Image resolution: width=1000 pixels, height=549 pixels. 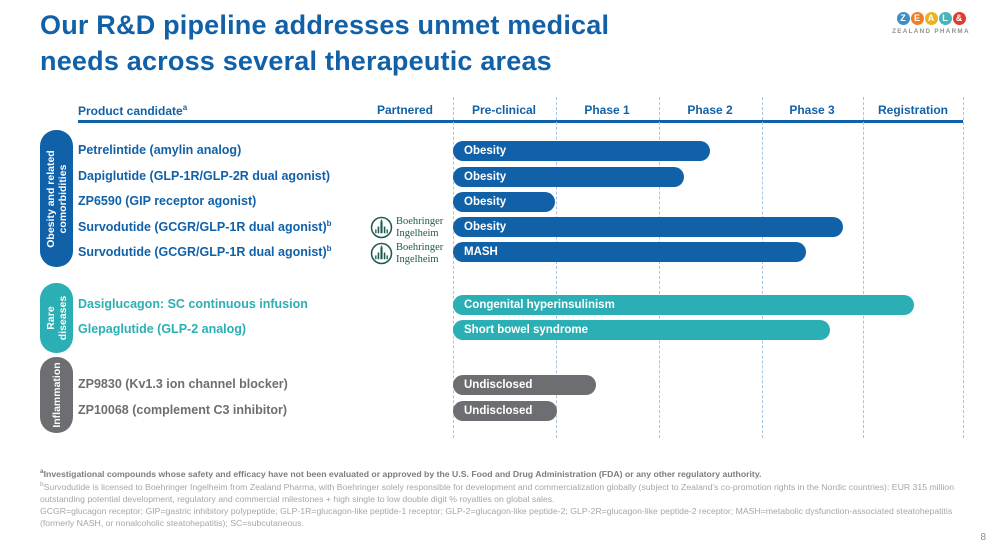 I want to click on group-pill-obesity-label: Obesity and related comorbidities, so click(x=56, y=198).